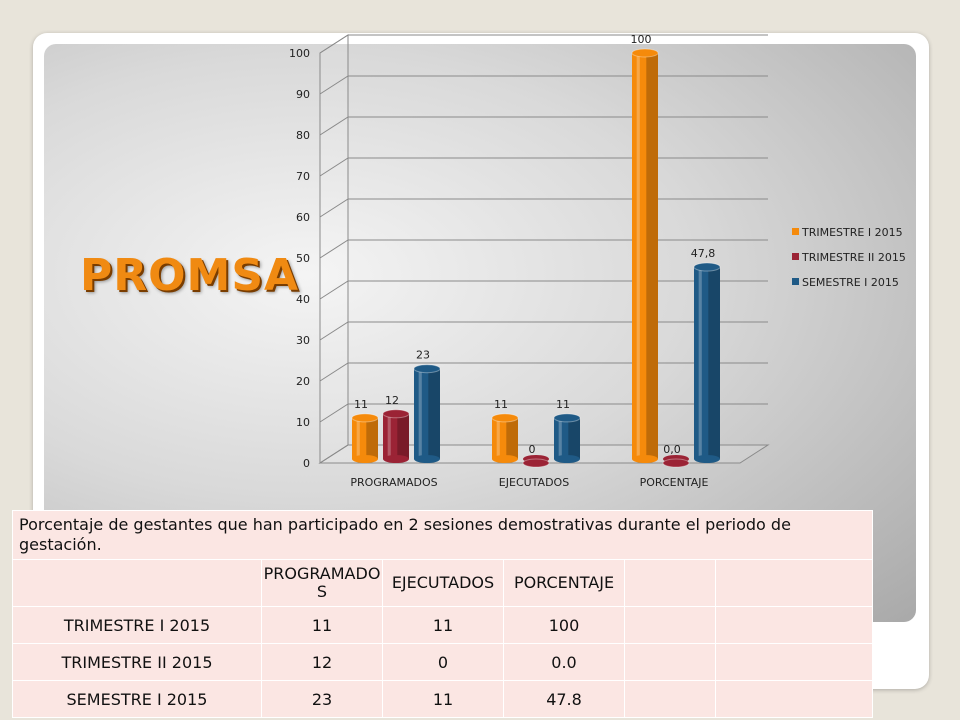  What do you see at coordinates (442, 625) in the screenshot?
I see `table-row: TRIMESTRE I 2015 11 11 100` at bounding box center [442, 625].